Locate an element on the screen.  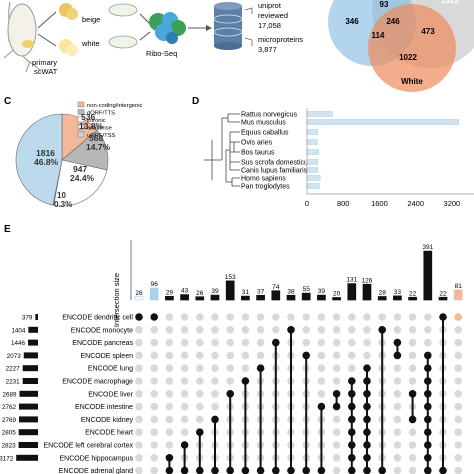
set-label: ENCODE kidney is located at coordinates (107, 420).